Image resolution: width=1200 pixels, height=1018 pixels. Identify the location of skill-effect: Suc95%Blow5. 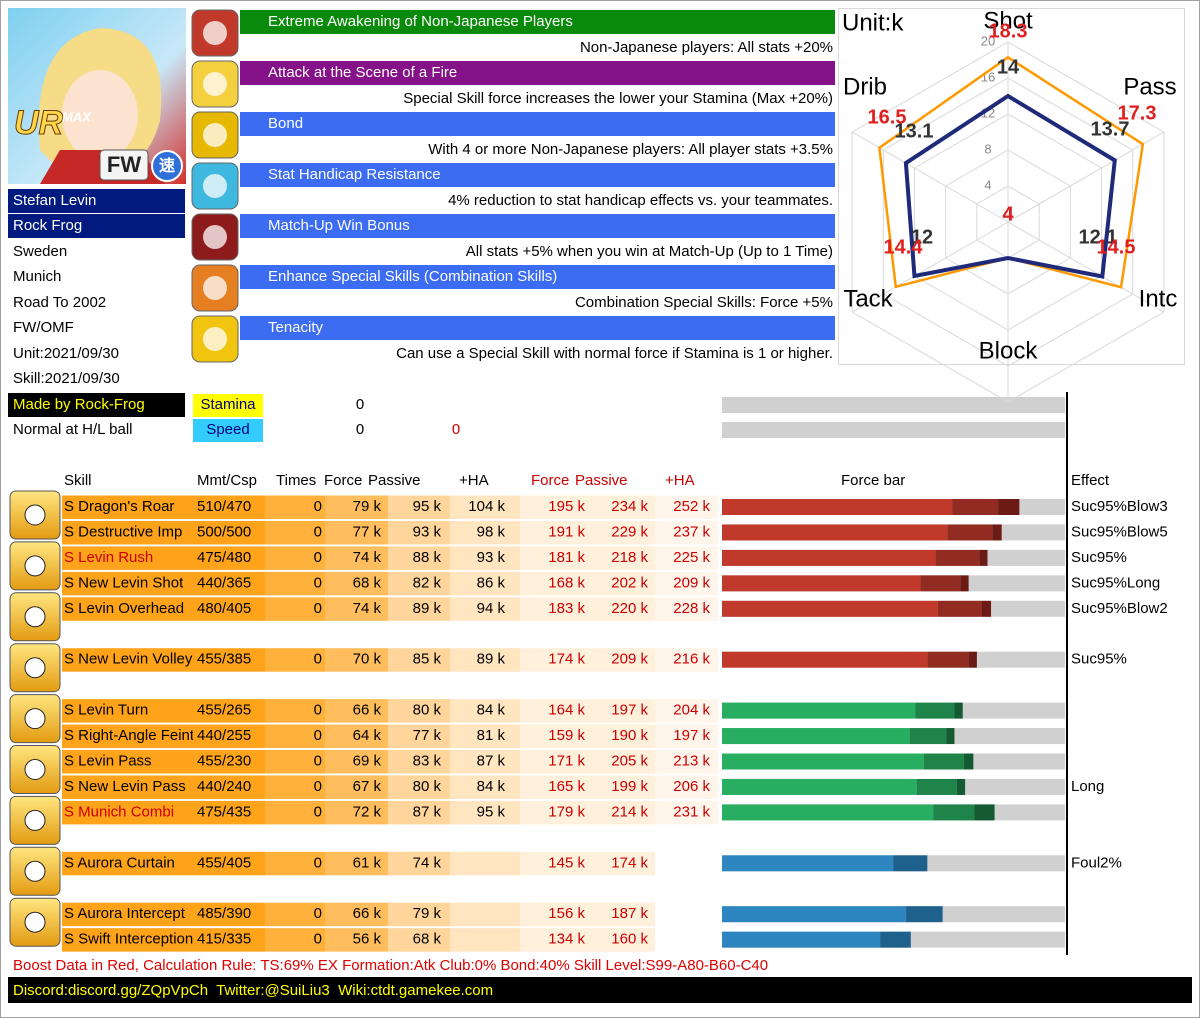
(1119, 531).